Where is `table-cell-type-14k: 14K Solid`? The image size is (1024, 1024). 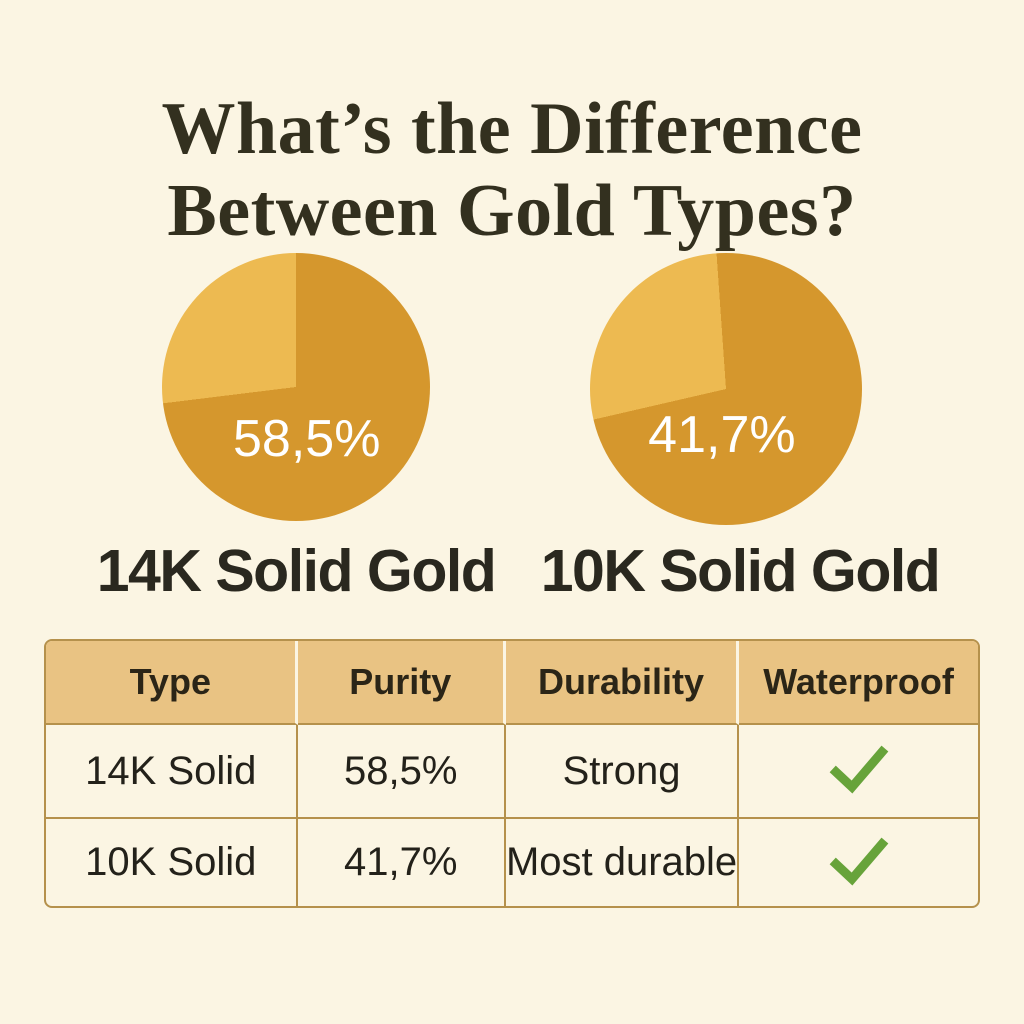
table-cell-type-14k: 14K Solid is located at coordinates (172, 771).